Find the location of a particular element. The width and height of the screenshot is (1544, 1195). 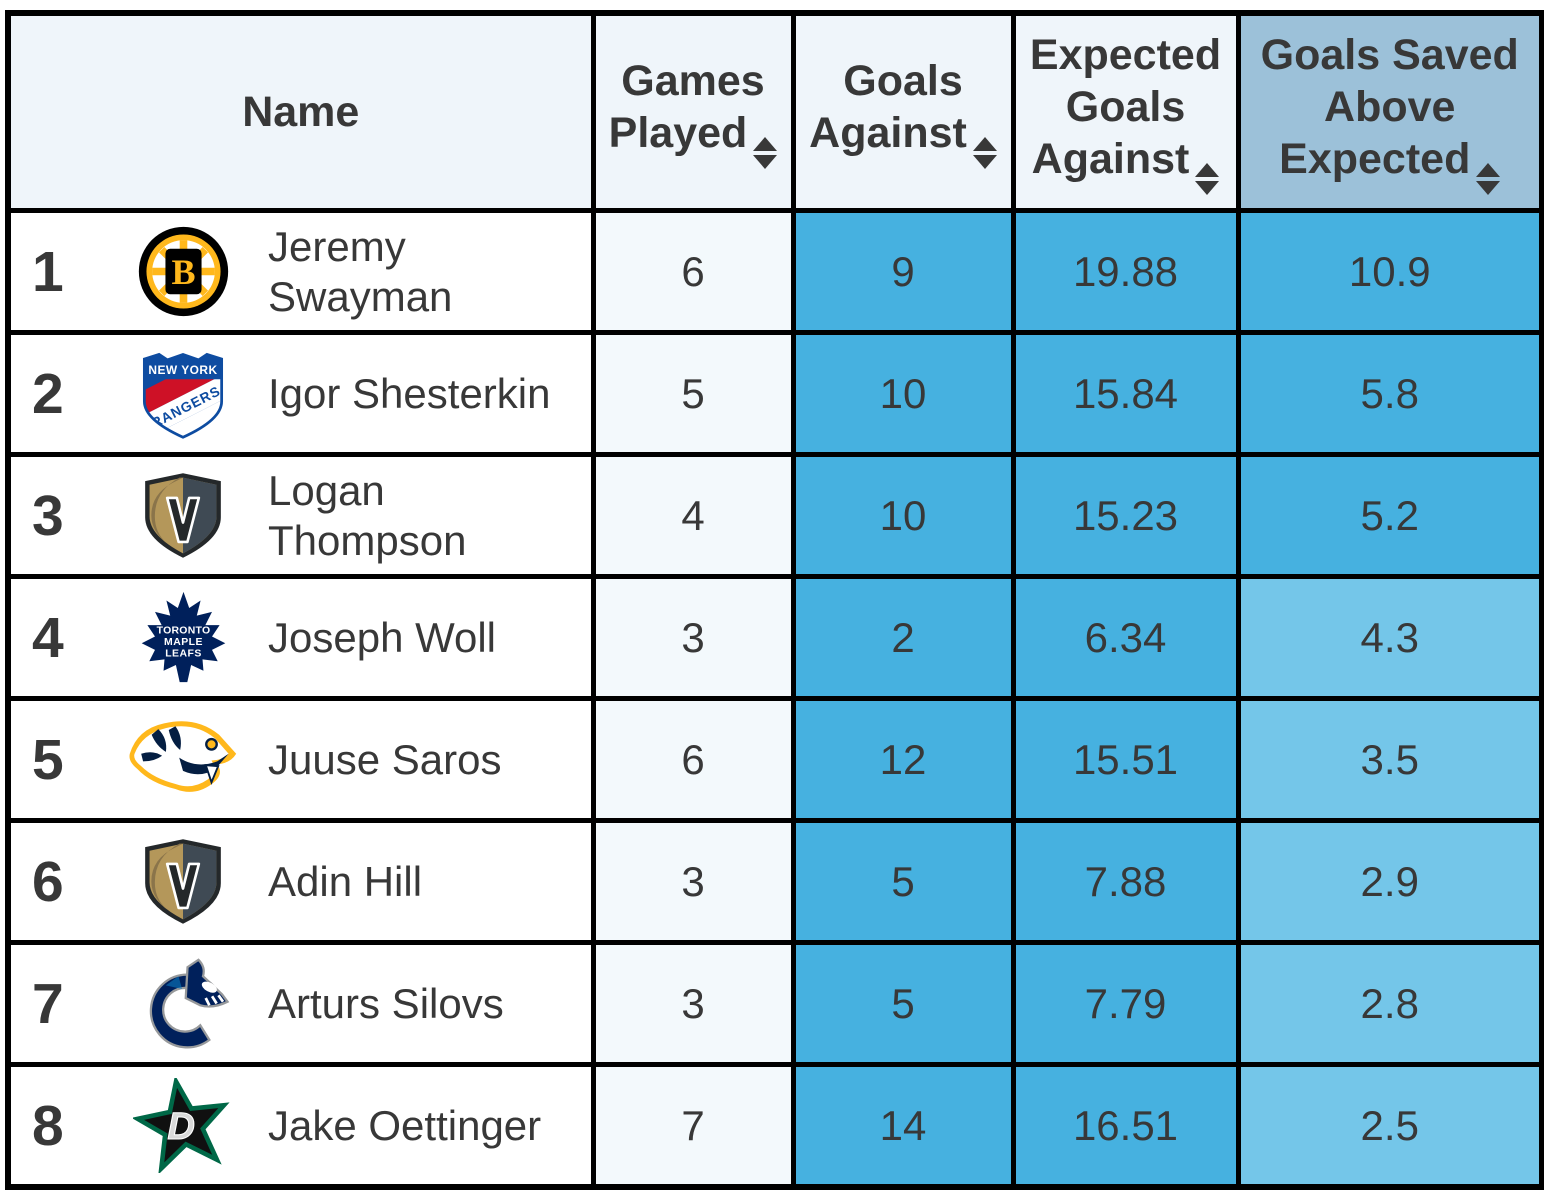

expected-goals-against-cell: 19.88 is located at coordinates (1125, 271).